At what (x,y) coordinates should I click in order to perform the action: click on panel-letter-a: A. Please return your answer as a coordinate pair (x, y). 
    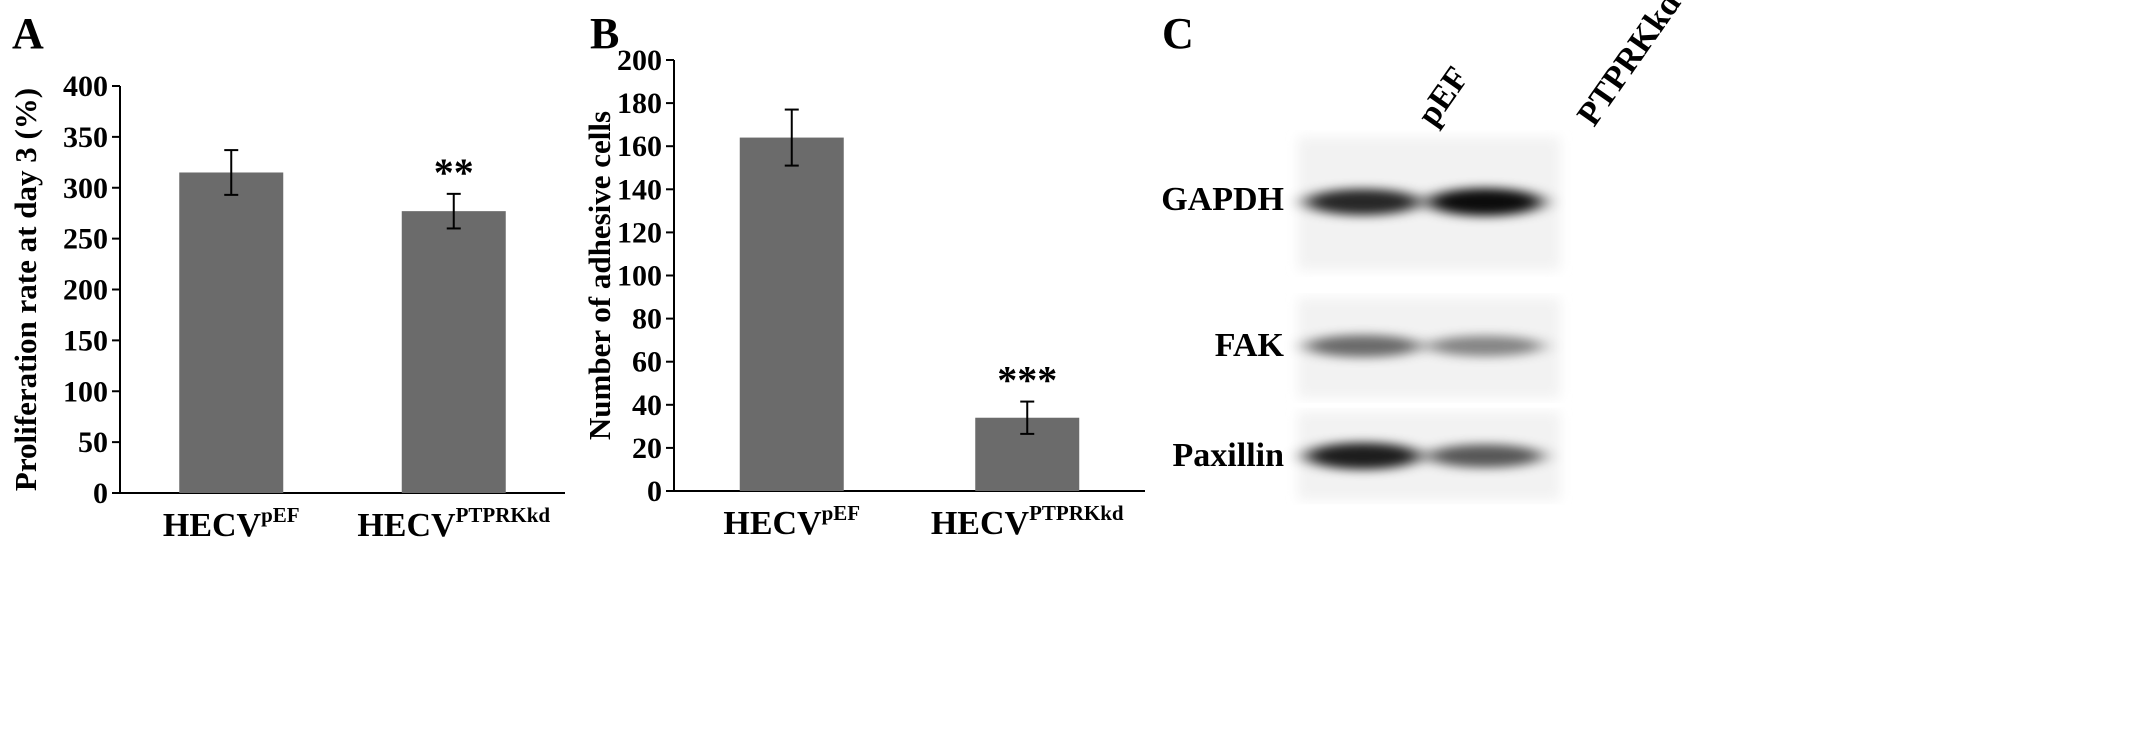
    Looking at the image, I should click on (28, 33).